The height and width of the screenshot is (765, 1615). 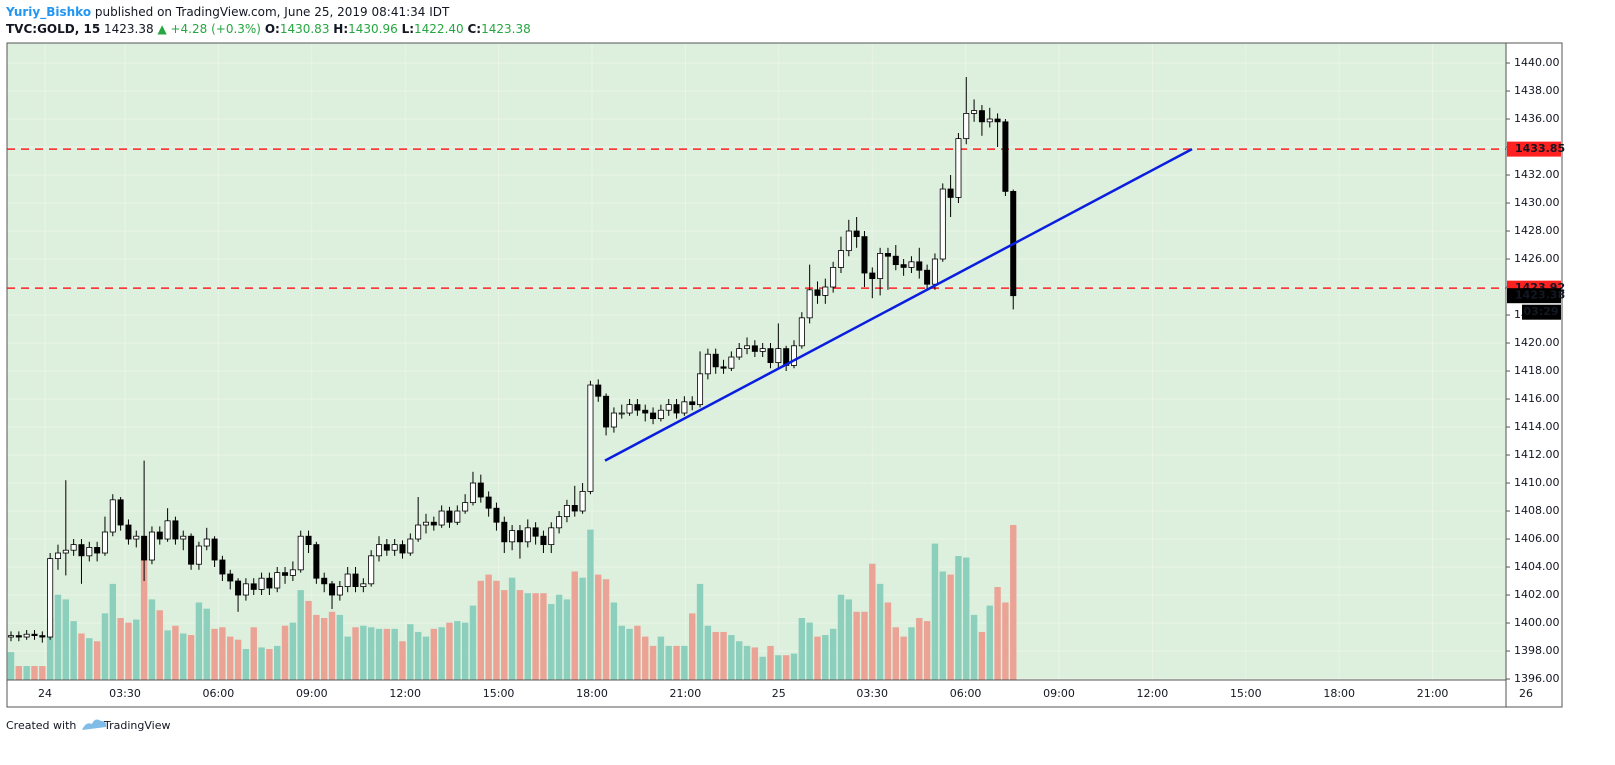 What do you see at coordinates (439, 29) in the screenshot?
I see `l-value: 1422.40` at bounding box center [439, 29].